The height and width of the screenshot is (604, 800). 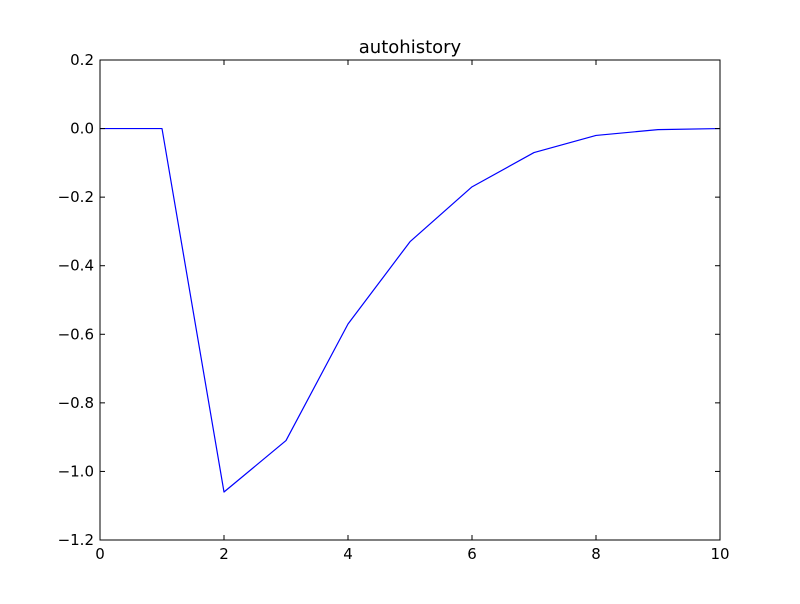 I want to click on y-tick-label: 0.0, so click(x=82, y=129).